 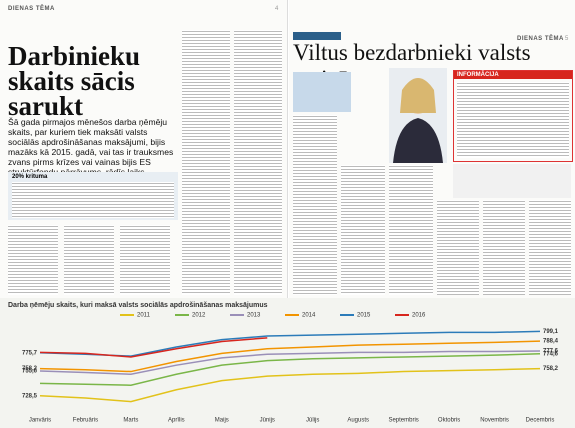 What do you see at coordinates (317, 36) in the screenshot?
I see `tag` at bounding box center [317, 36].